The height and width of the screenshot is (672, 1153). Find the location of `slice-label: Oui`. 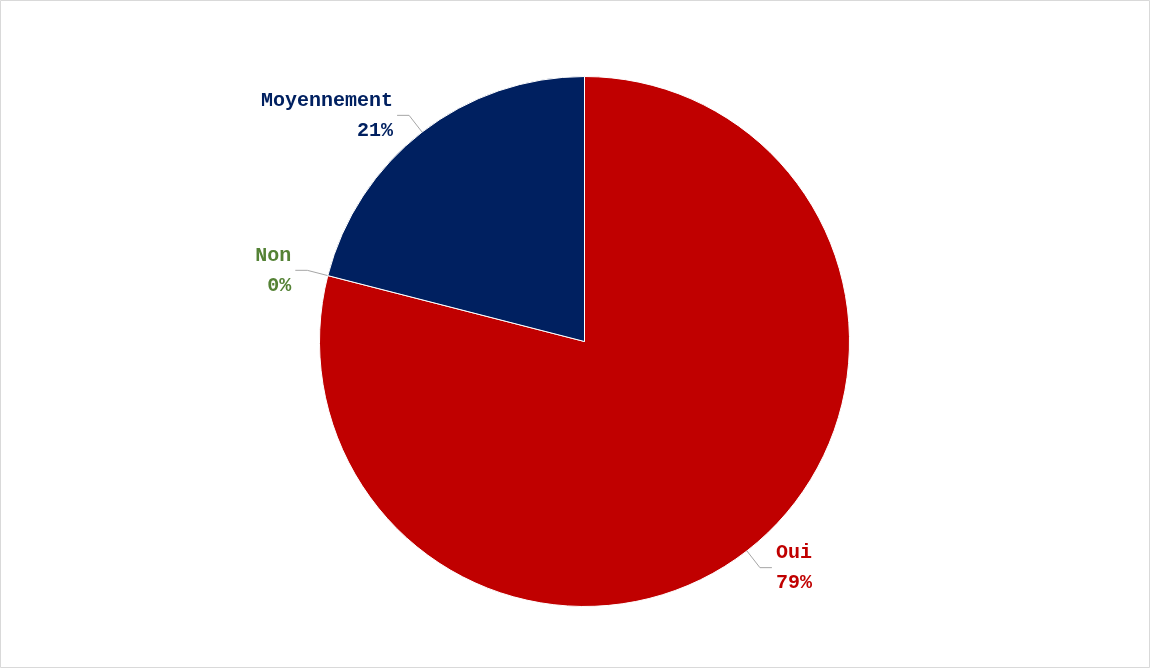

slice-label: Oui is located at coordinates (793, 553).